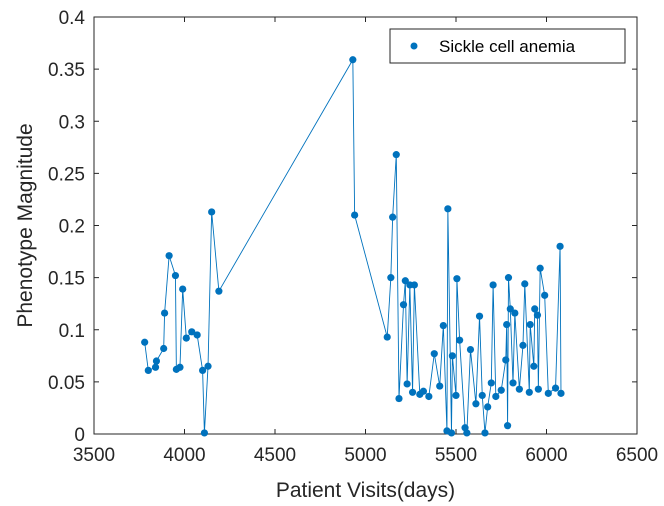 This screenshot has width=664, height=506. What do you see at coordinates (414, 46) in the screenshot?
I see `legend-marker` at bounding box center [414, 46].